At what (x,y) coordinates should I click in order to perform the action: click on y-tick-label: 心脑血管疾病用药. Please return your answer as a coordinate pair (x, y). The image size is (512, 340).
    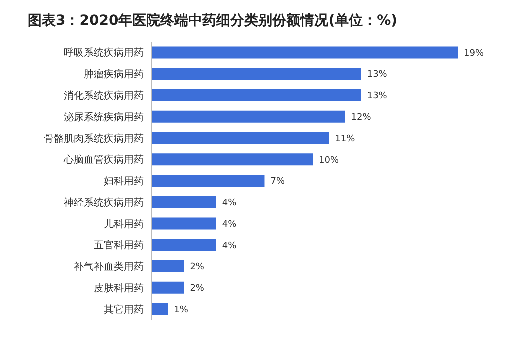
    Looking at the image, I should click on (103, 160).